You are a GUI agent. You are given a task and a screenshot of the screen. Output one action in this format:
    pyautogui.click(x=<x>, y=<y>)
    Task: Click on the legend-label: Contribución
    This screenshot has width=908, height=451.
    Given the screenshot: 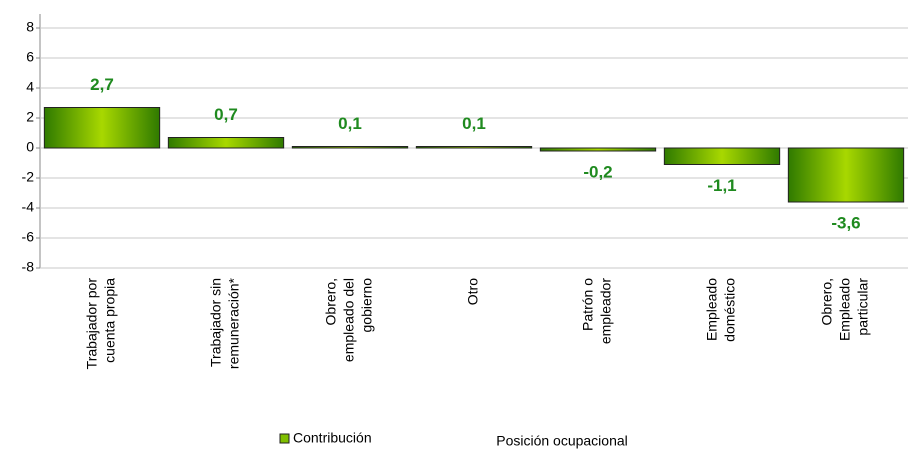 What is the action you would take?
    pyautogui.click(x=332, y=438)
    